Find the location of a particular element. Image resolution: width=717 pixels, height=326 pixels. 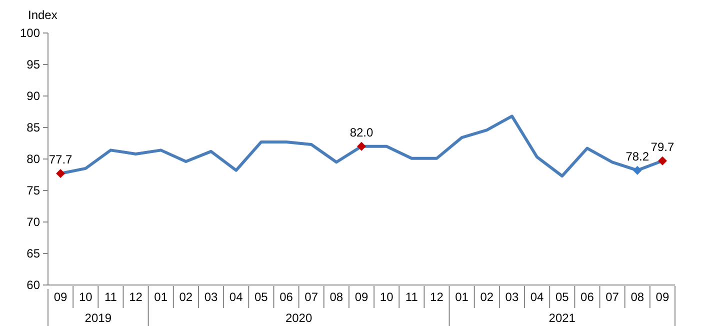

text: 2020 is located at coordinates (298, 318).